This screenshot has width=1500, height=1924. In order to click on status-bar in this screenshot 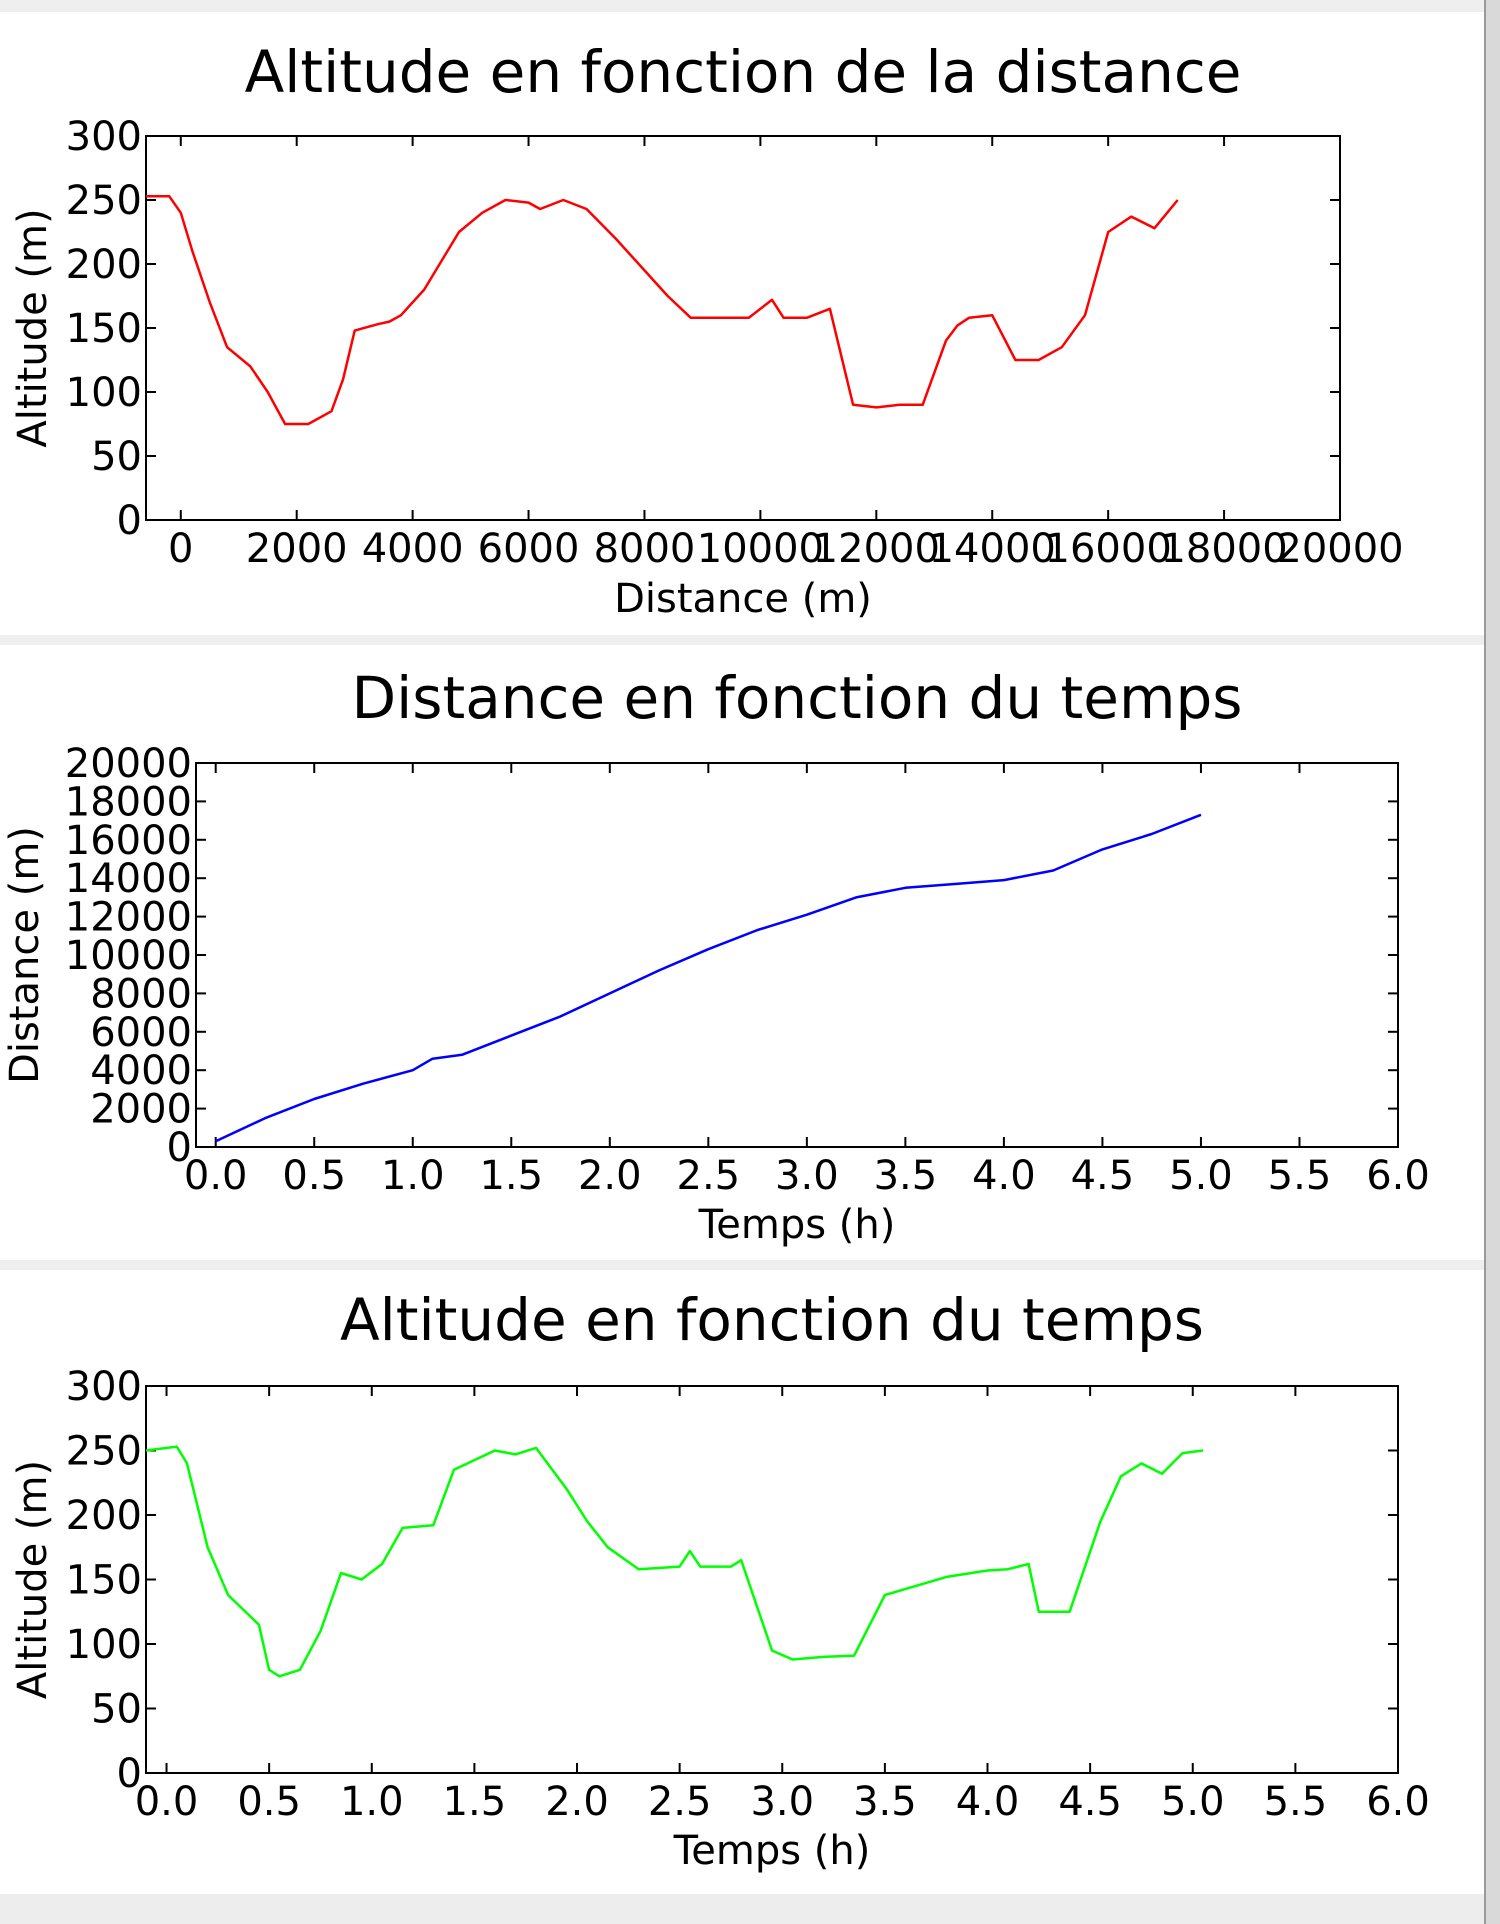, I will do `click(742, 1909)`.